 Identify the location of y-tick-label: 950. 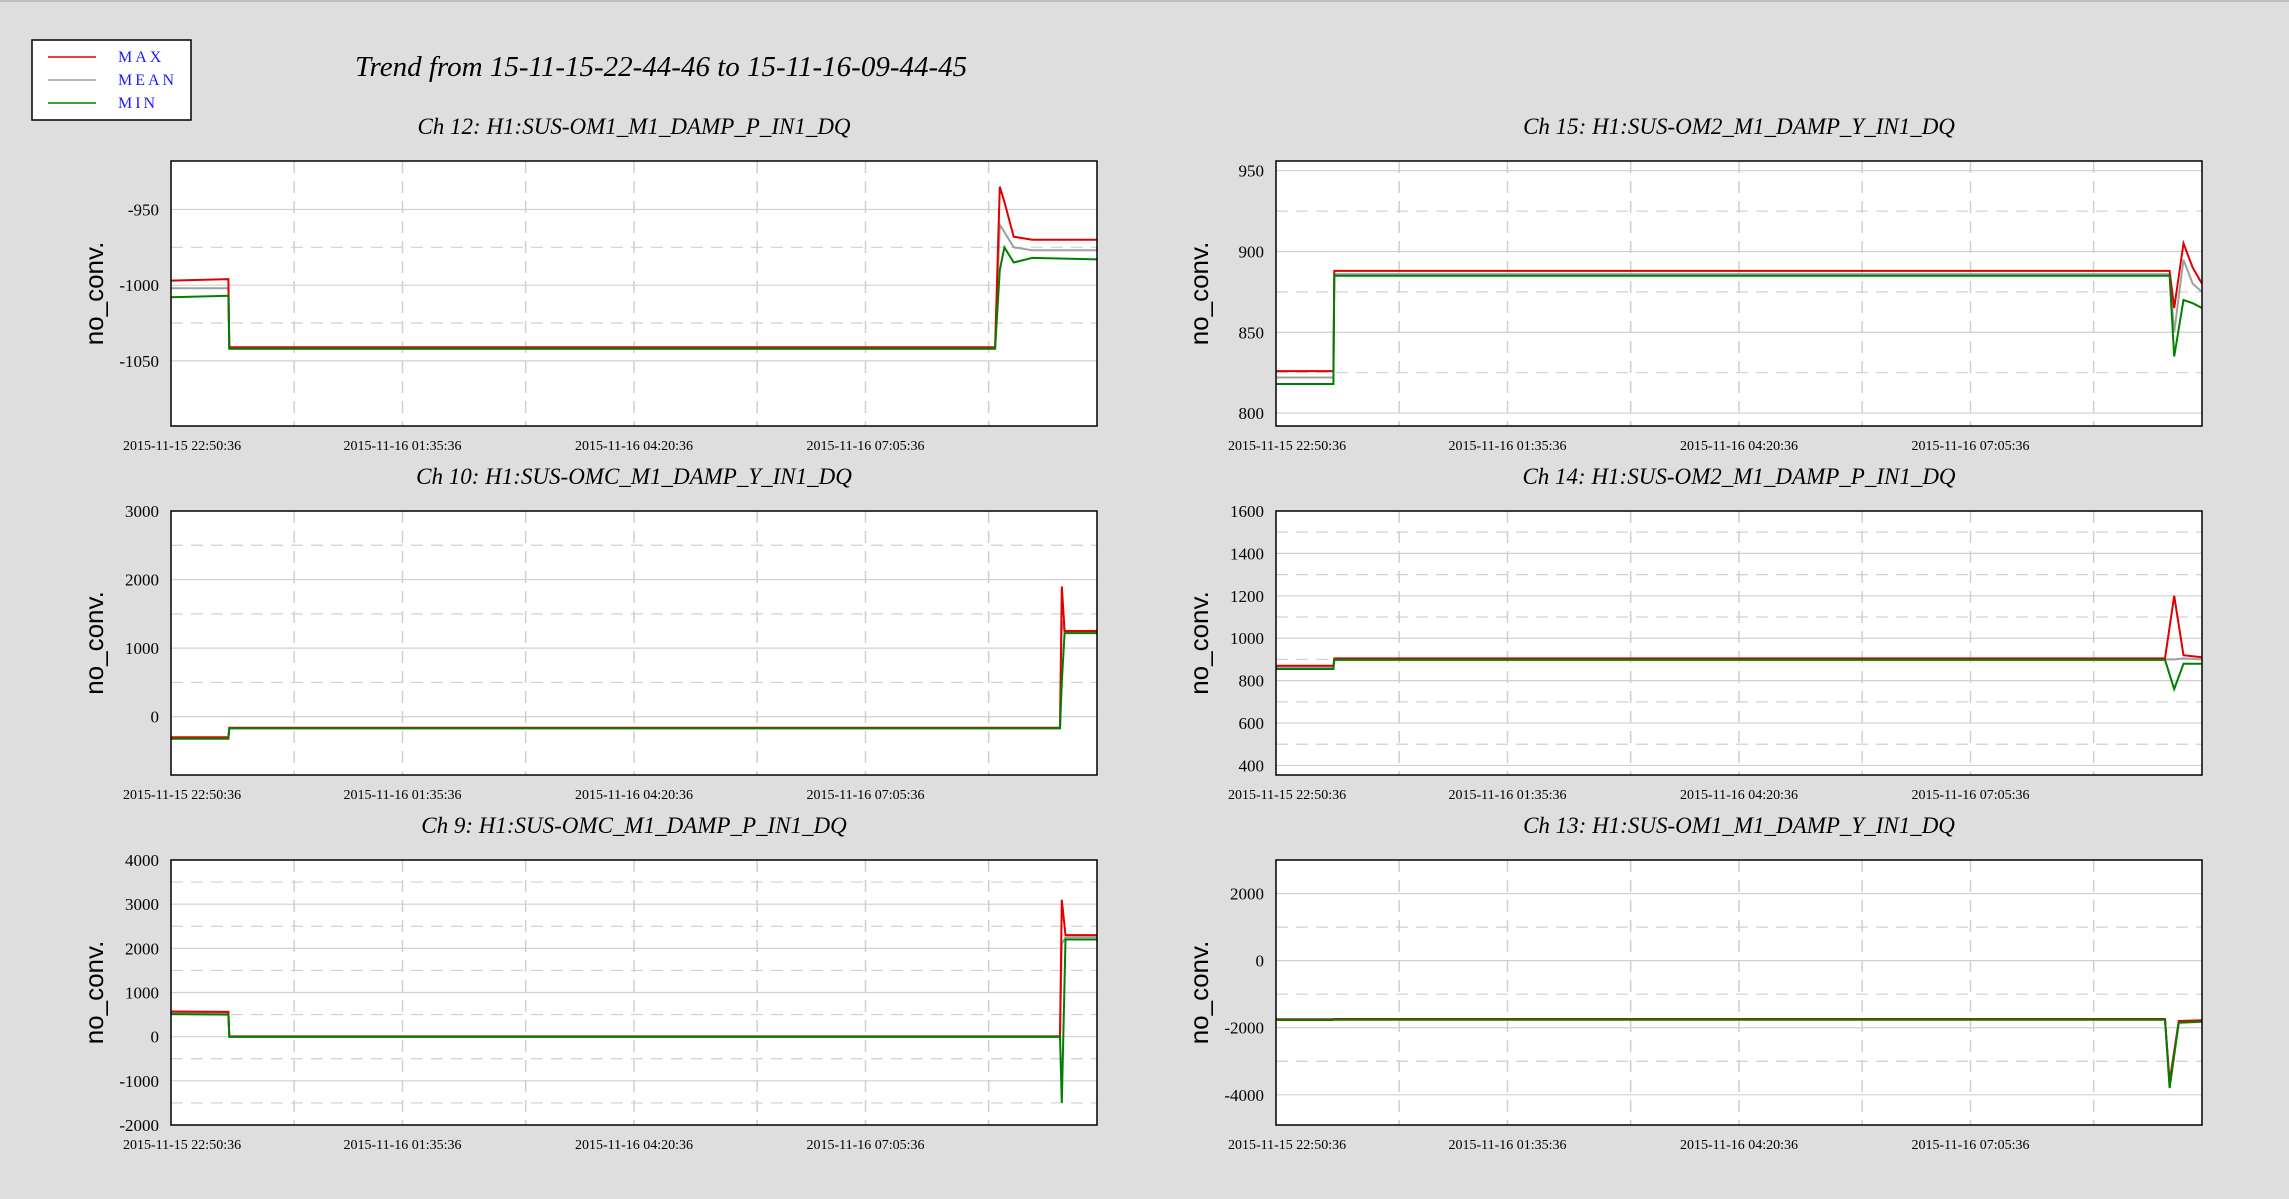
(1252, 171).